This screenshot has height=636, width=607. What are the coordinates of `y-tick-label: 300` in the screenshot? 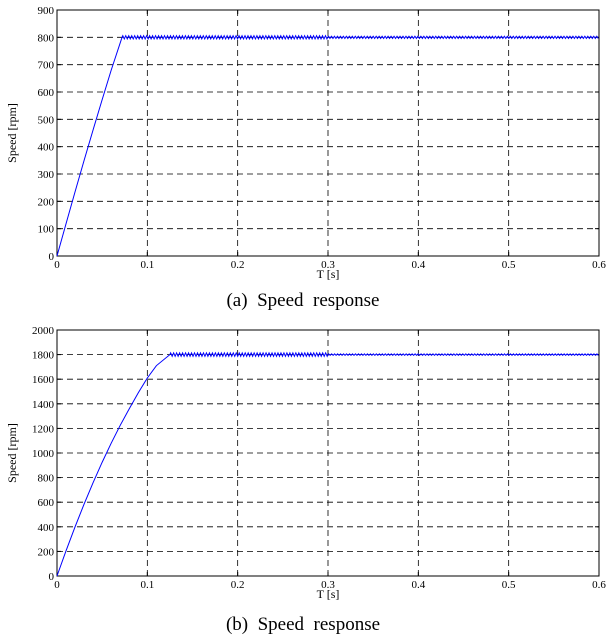 It's located at (46, 175).